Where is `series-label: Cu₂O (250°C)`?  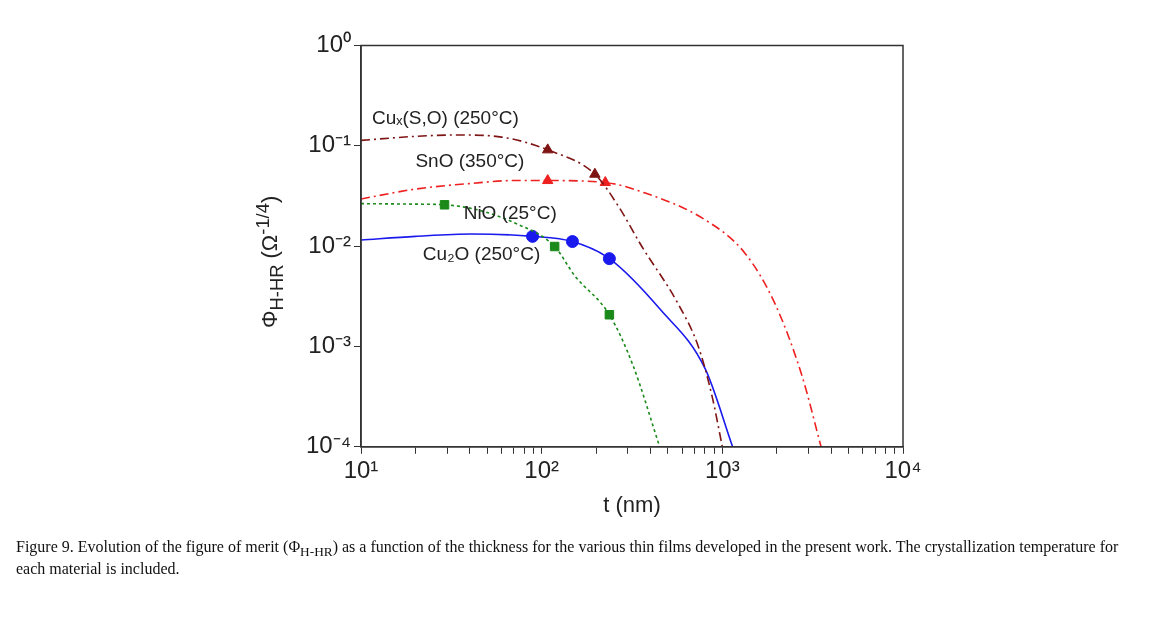
series-label: Cu₂O (250°C) is located at coordinates (481, 254).